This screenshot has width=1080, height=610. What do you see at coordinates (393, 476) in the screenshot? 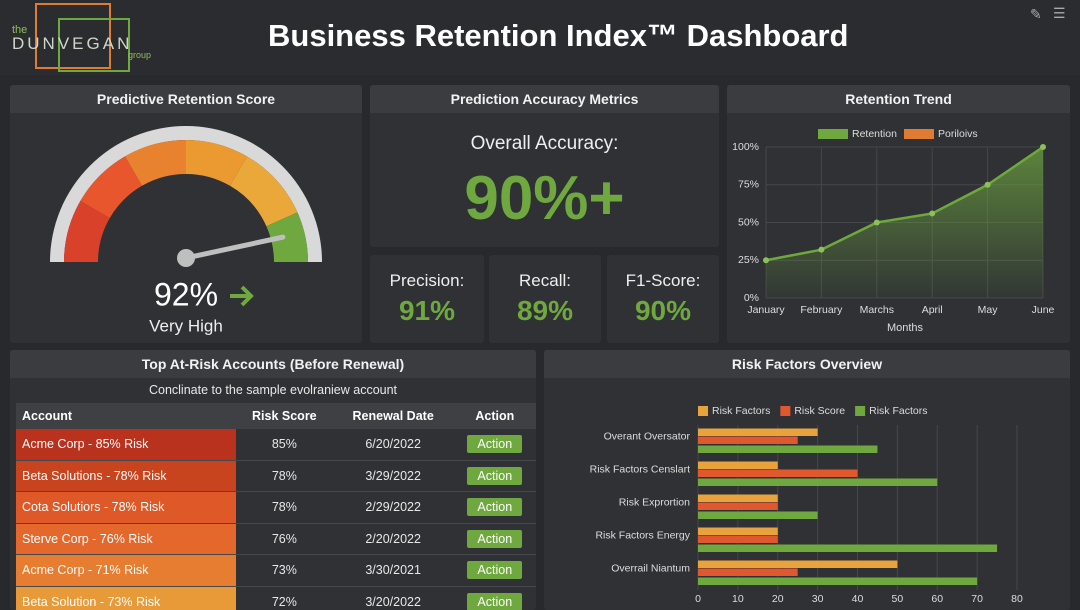
I see `table-cell: 3/29/2022` at bounding box center [393, 476].